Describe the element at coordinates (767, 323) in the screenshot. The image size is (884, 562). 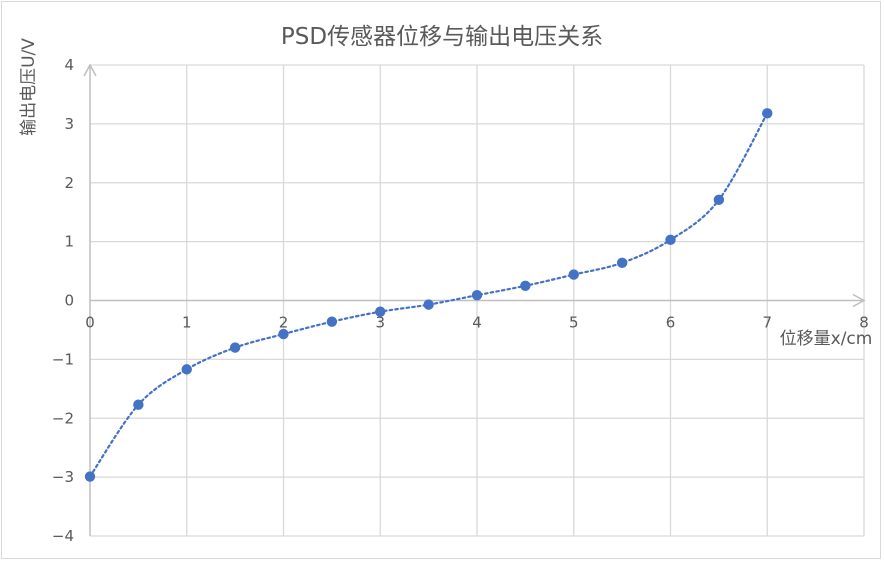
I see `x-tick-label-7: 7` at that location.